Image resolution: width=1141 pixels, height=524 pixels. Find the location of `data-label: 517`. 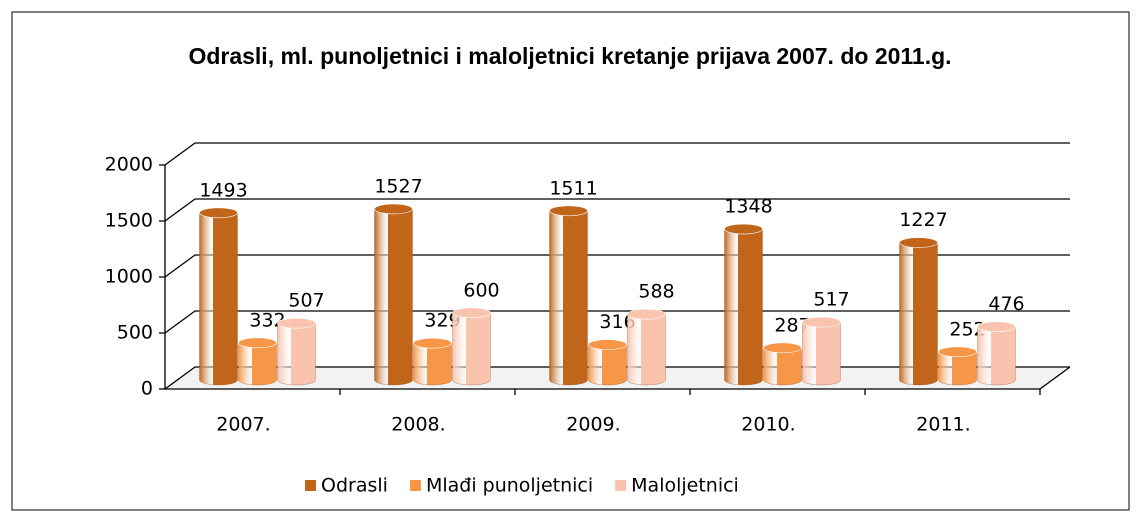

data-label: 517 is located at coordinates (831, 300).